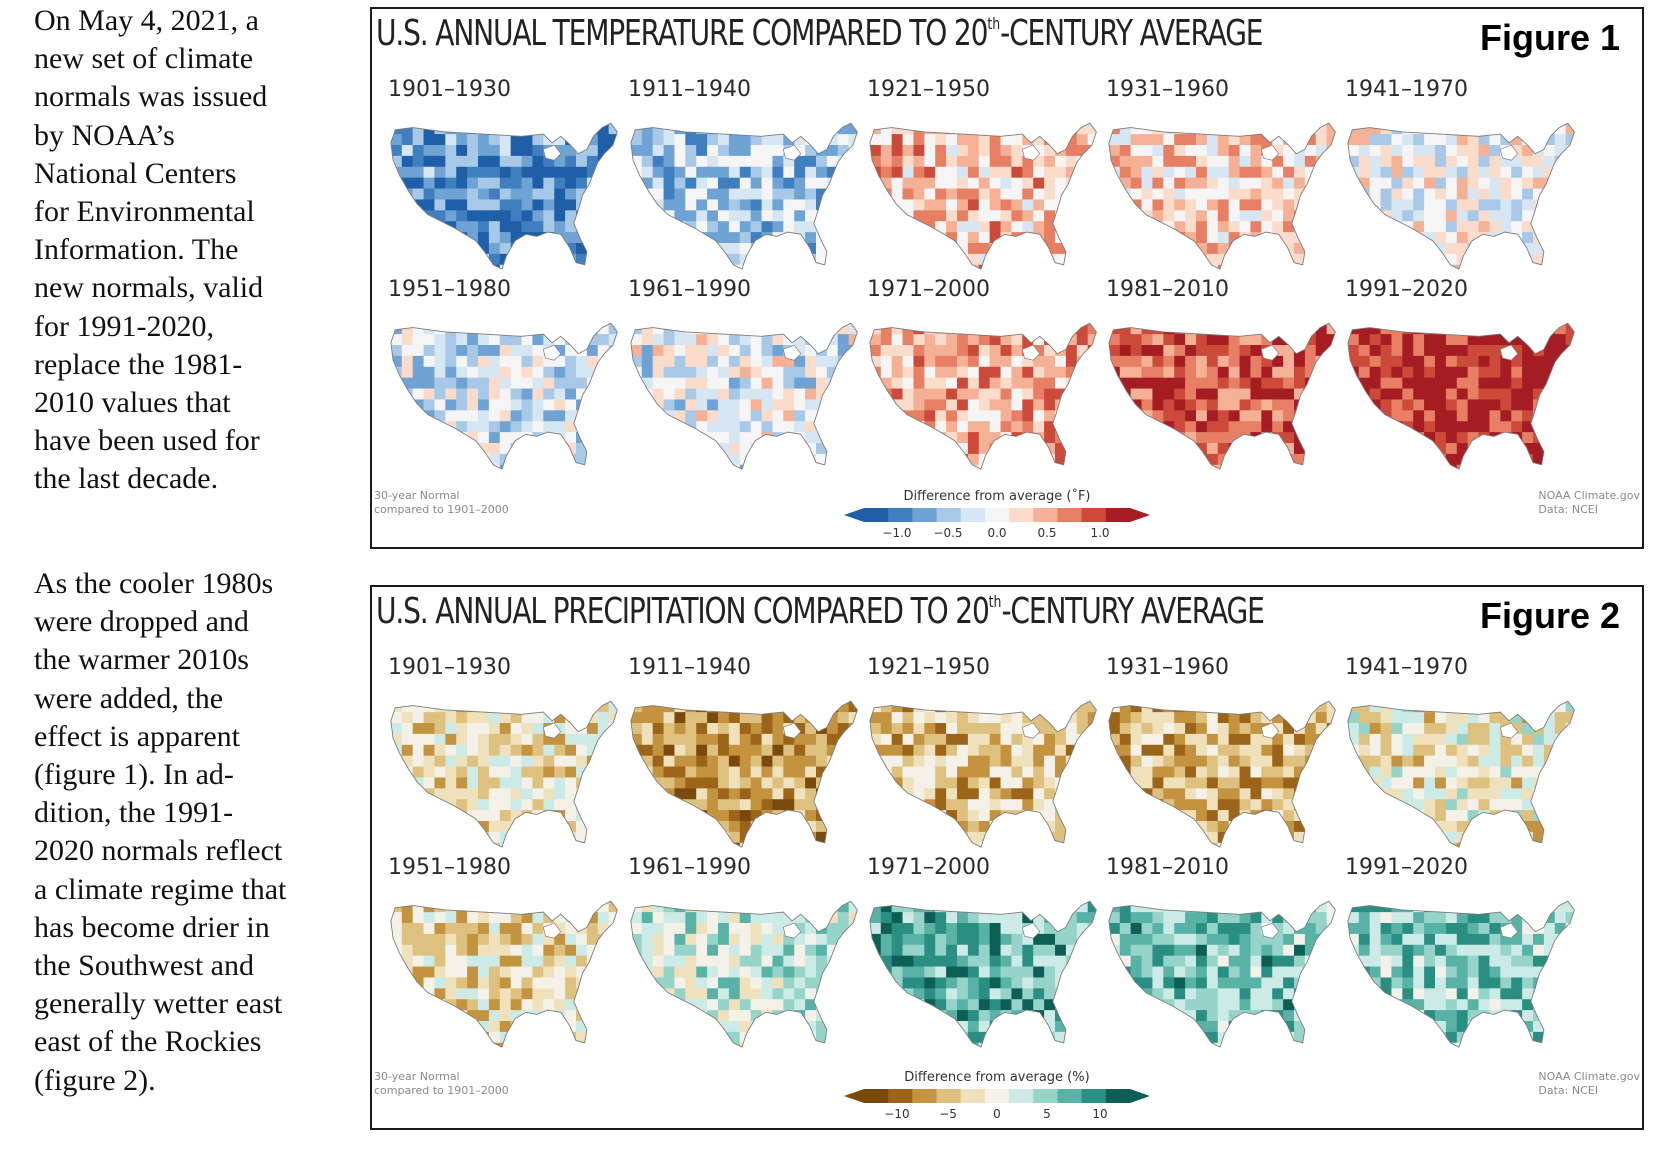 The width and height of the screenshot is (1657, 1153). Describe the element at coordinates (1589, 502) in the screenshot. I see `figure-1-source-note: NOAA Climate.gov Data: NCEI` at that location.